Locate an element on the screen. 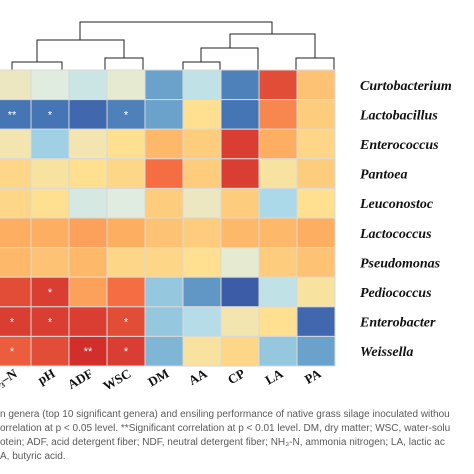 Image resolution: width=474 pixels, height=474 pixels. row-label-leuconostoc: Leuconostoc is located at coordinates (396, 204).